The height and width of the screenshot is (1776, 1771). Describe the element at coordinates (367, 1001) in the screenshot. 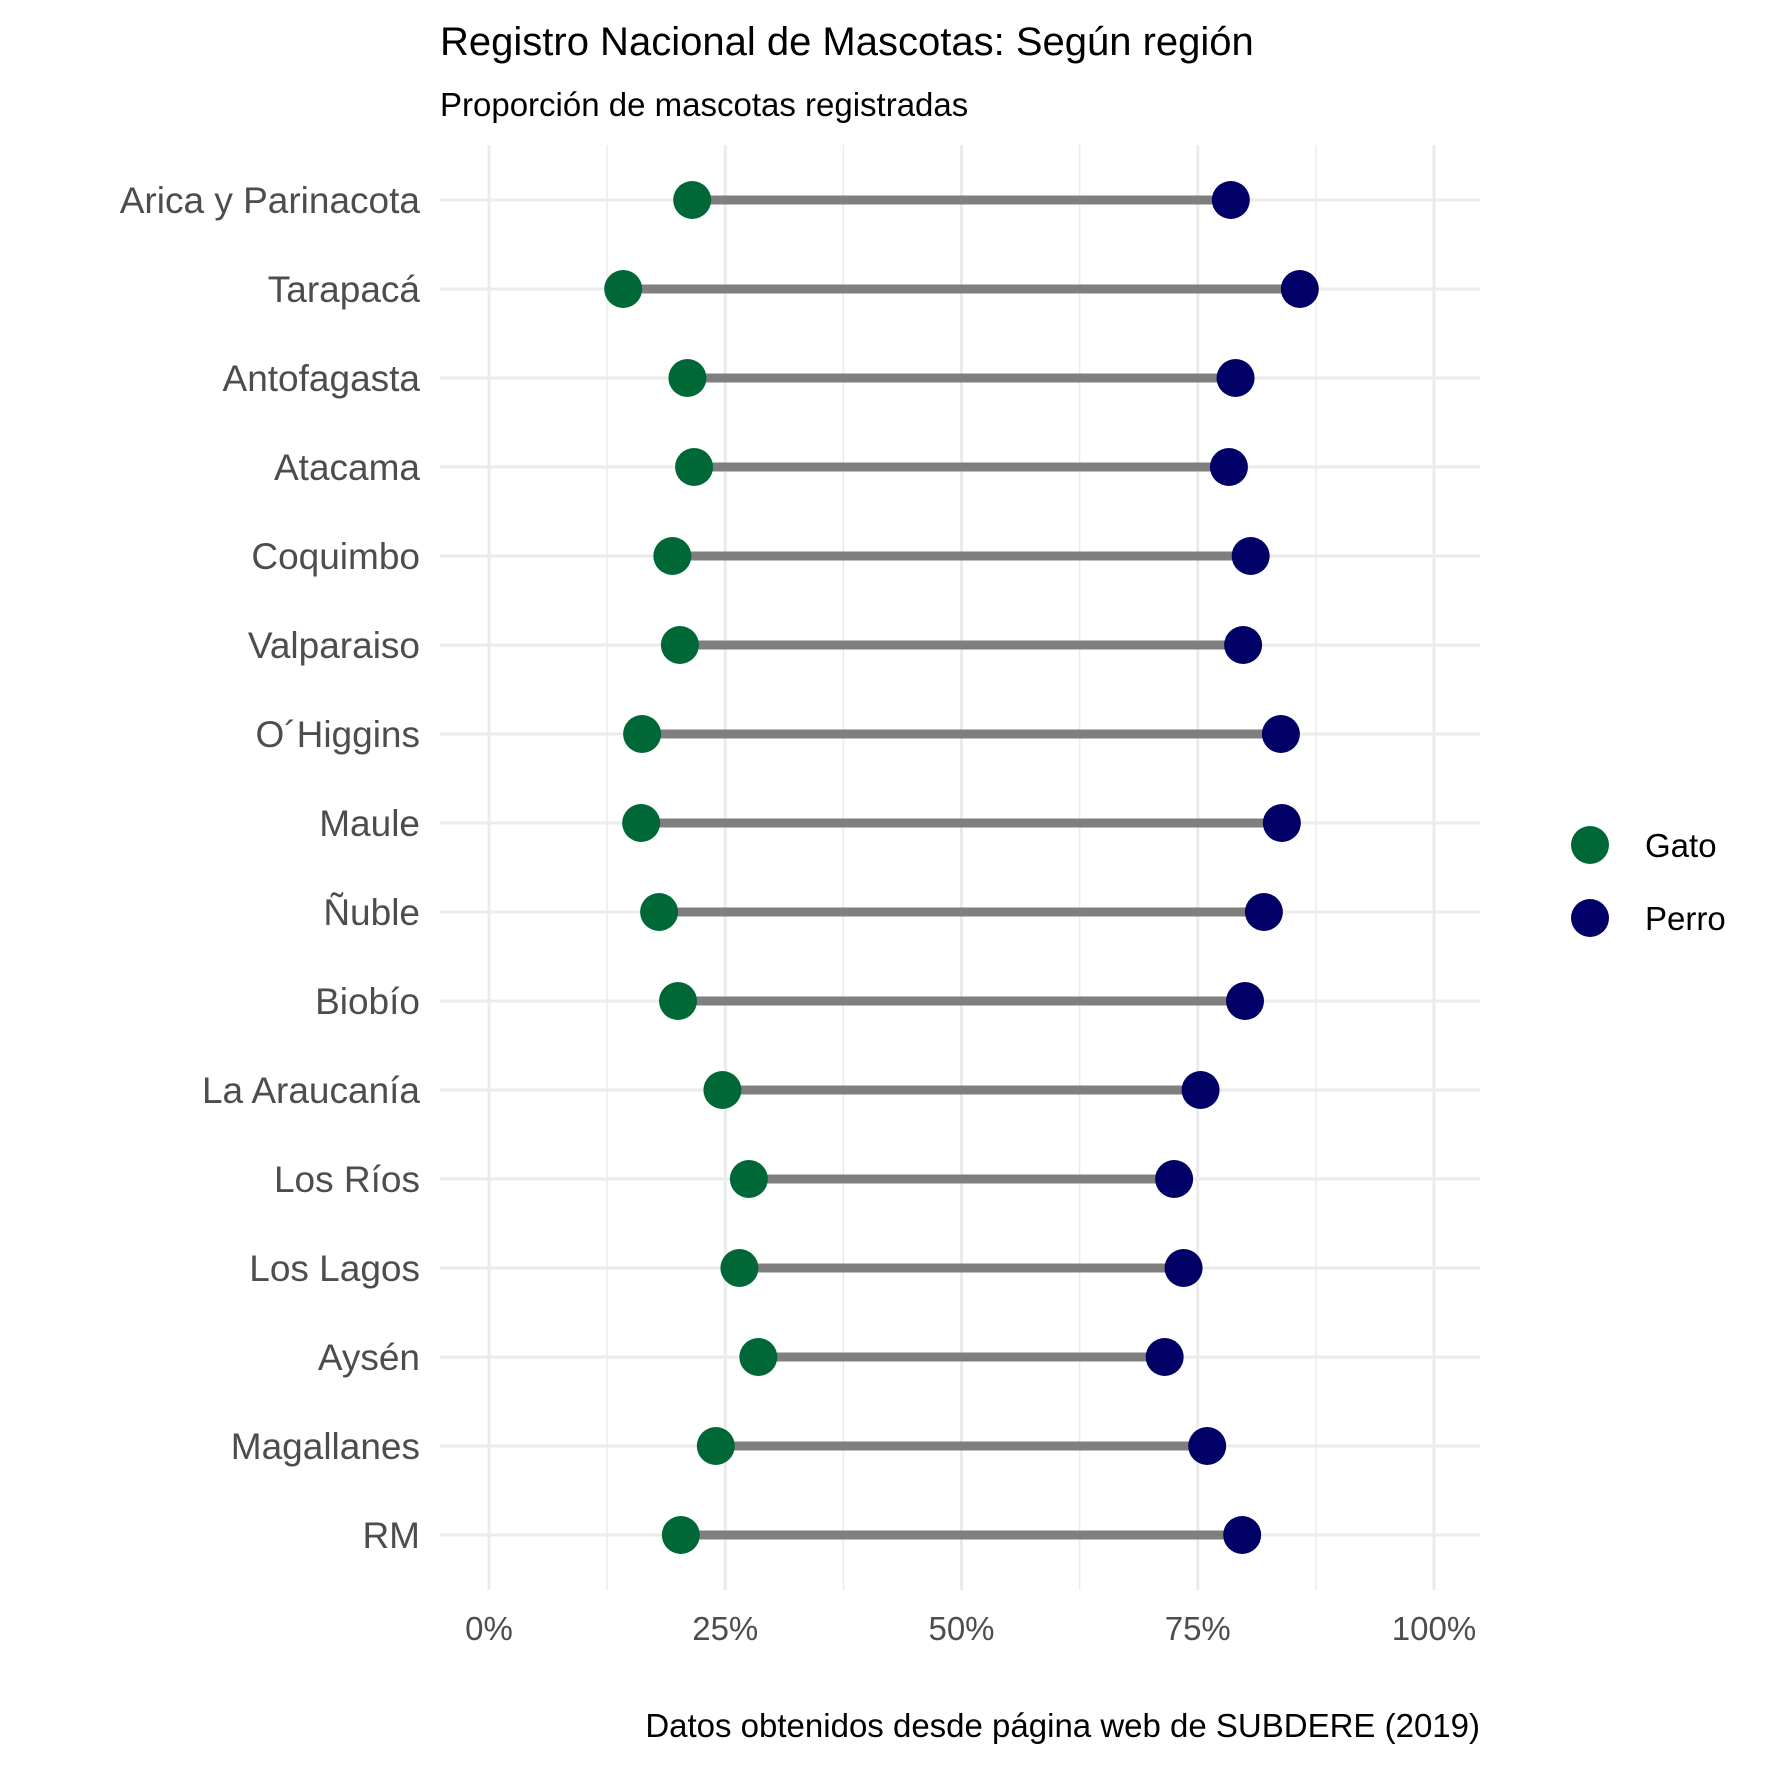

I see `category-label: Biobío` at that location.